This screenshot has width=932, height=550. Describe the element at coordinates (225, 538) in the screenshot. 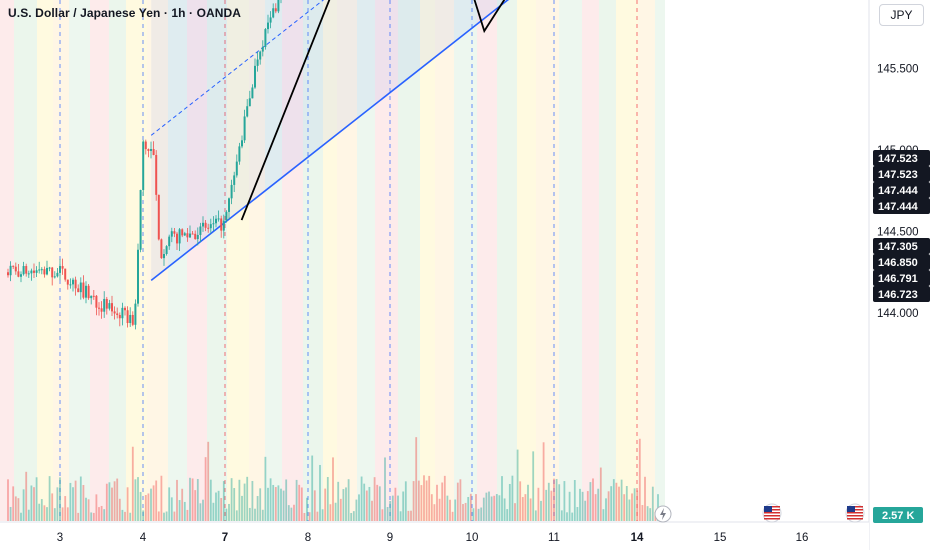

I see `time-tick: 7` at that location.